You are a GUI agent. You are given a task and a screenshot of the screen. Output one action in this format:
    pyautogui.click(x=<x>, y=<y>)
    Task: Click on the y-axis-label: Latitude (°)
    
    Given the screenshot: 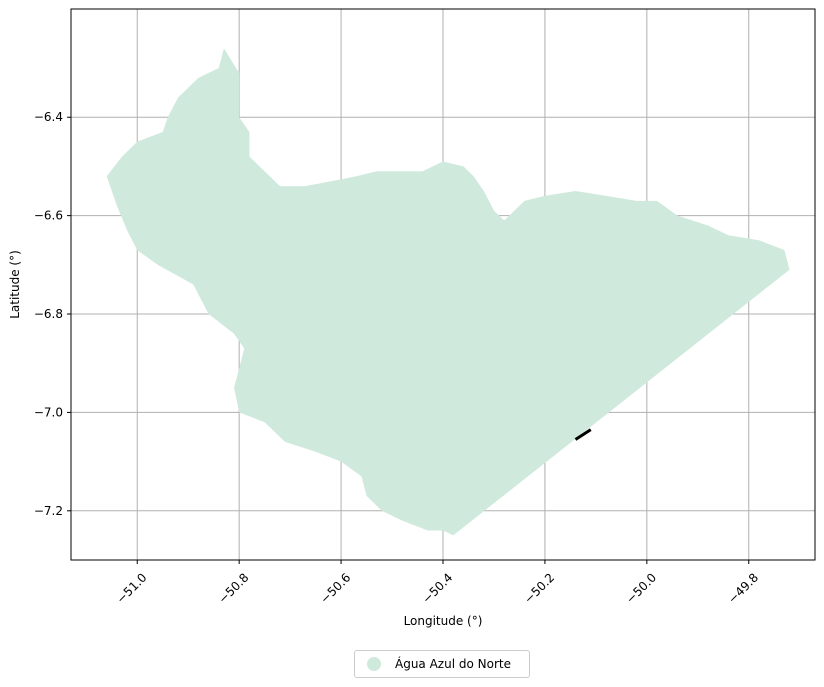 What is the action you would take?
    pyautogui.click(x=15, y=284)
    